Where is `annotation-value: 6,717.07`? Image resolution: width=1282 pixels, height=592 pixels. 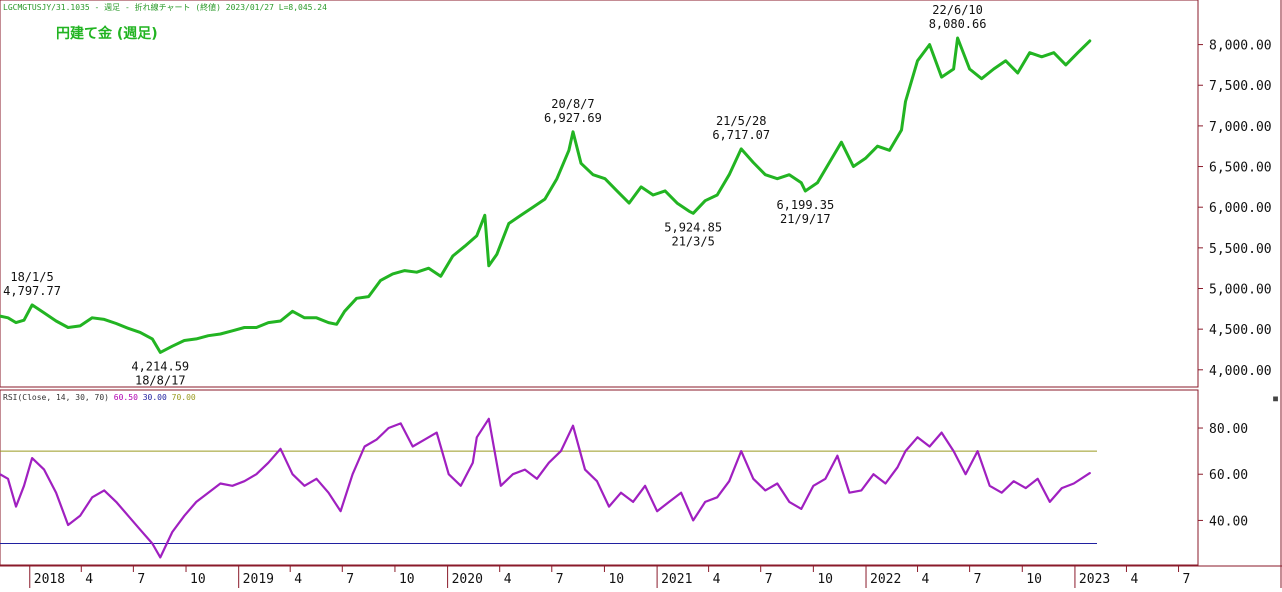 annotation-value: 6,717.07 is located at coordinates (741, 135).